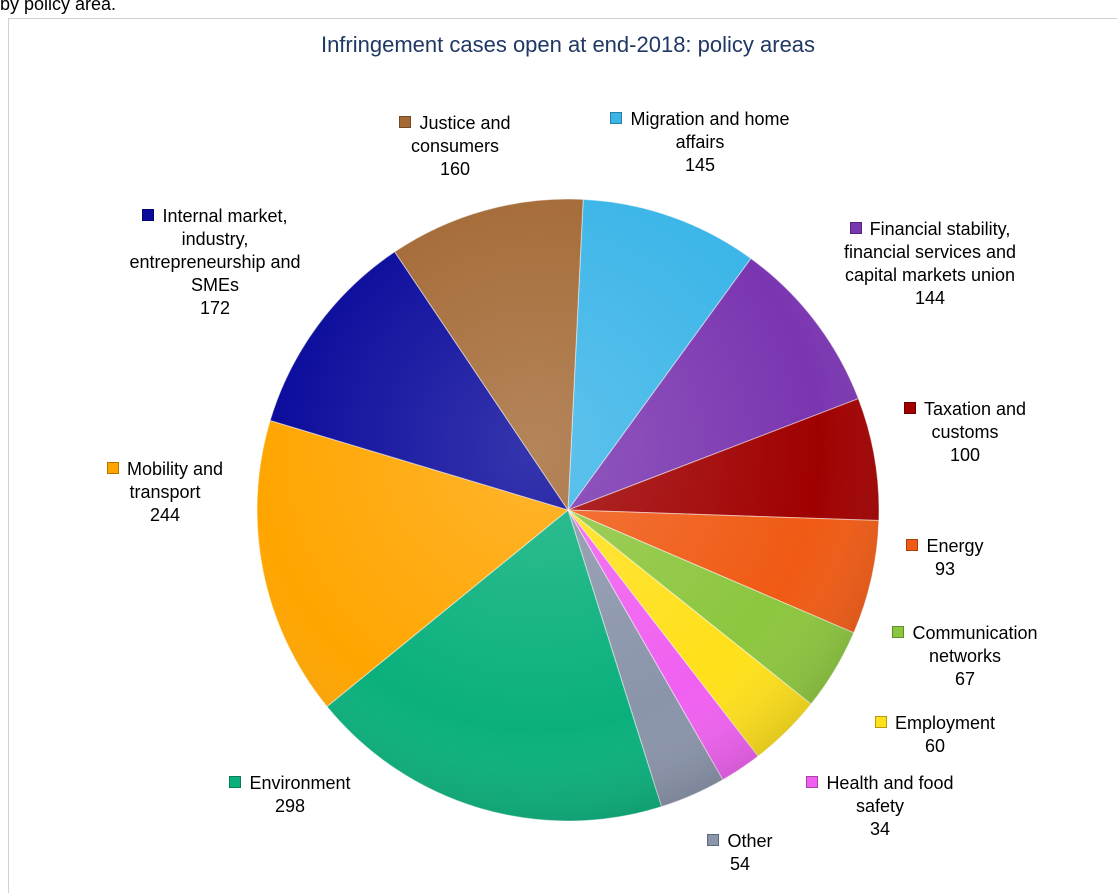 This screenshot has height=893, width=1117. I want to click on label-value: 172, so click(215, 308).